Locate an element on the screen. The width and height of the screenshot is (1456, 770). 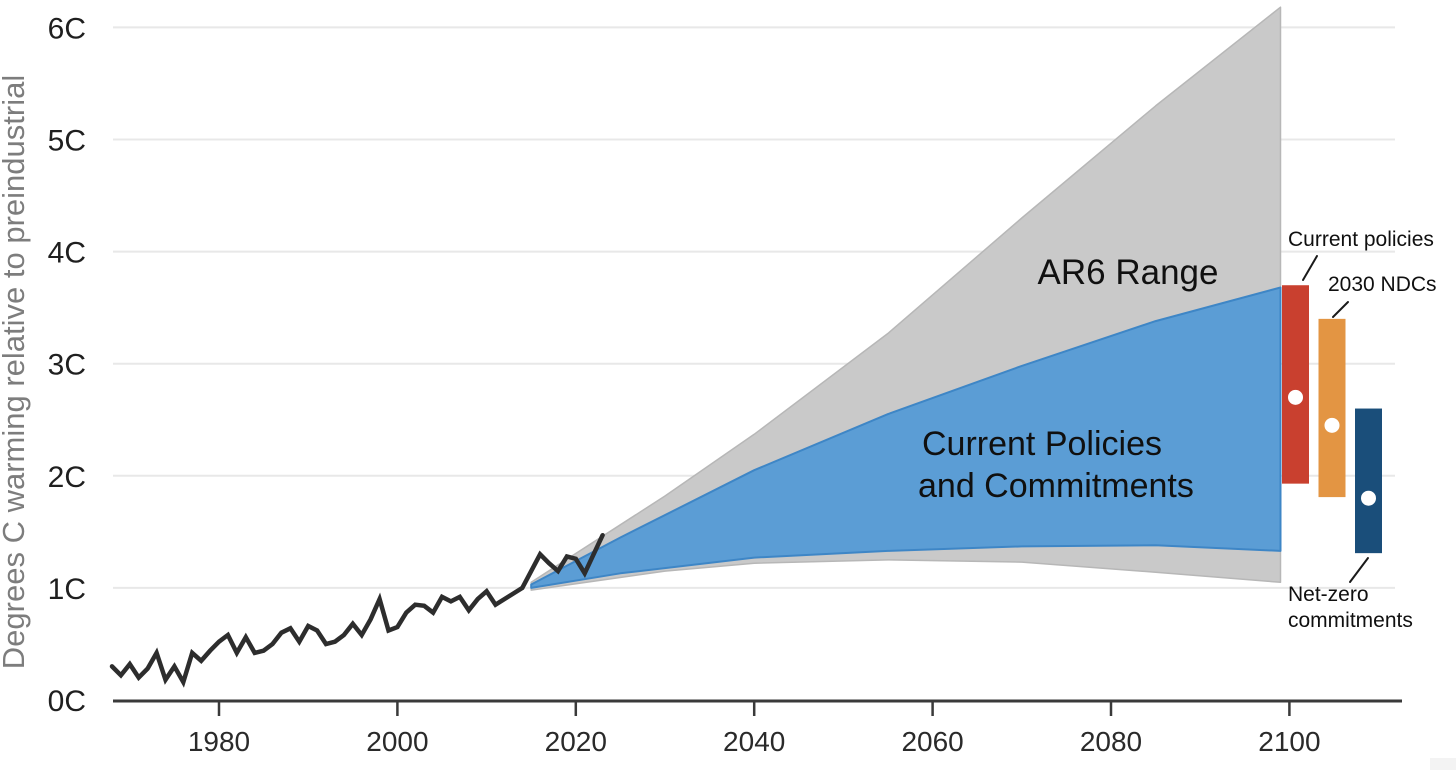
bar-current-policies is located at coordinates (1295, 384).